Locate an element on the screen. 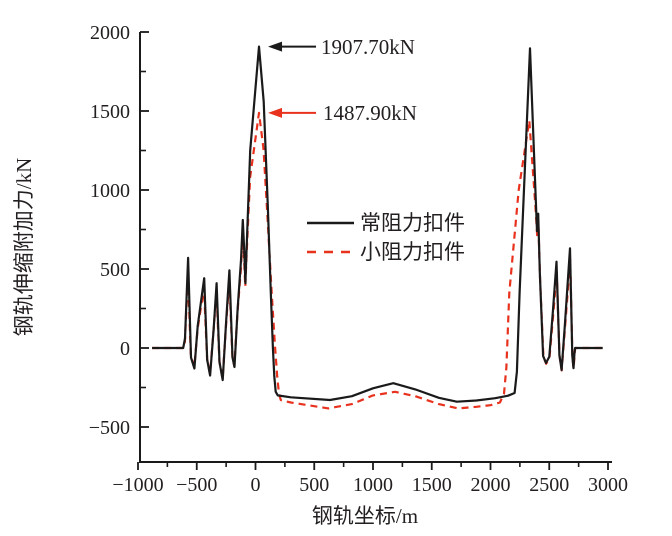 This screenshot has height=536, width=672. legend-label-normal-resistance: 常阻力扣件 is located at coordinates (412, 223).